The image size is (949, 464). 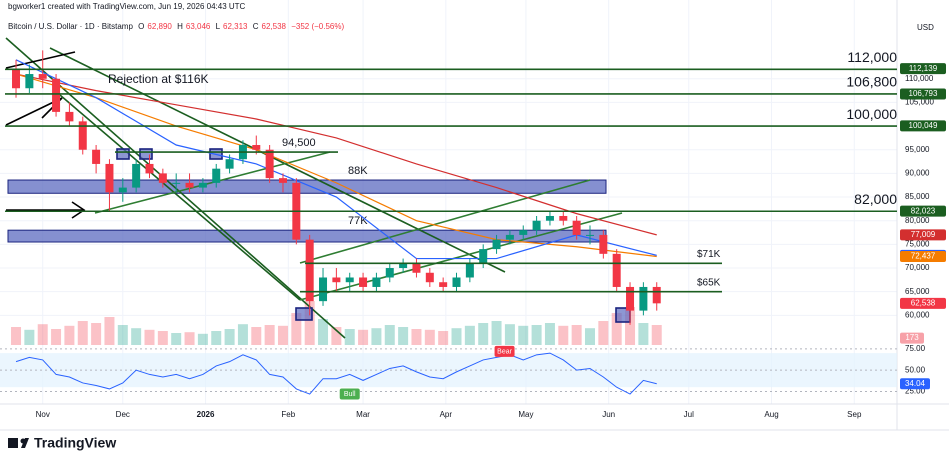 What do you see at coordinates (75, 443) in the screenshot?
I see `brand: TradingView` at bounding box center [75, 443].